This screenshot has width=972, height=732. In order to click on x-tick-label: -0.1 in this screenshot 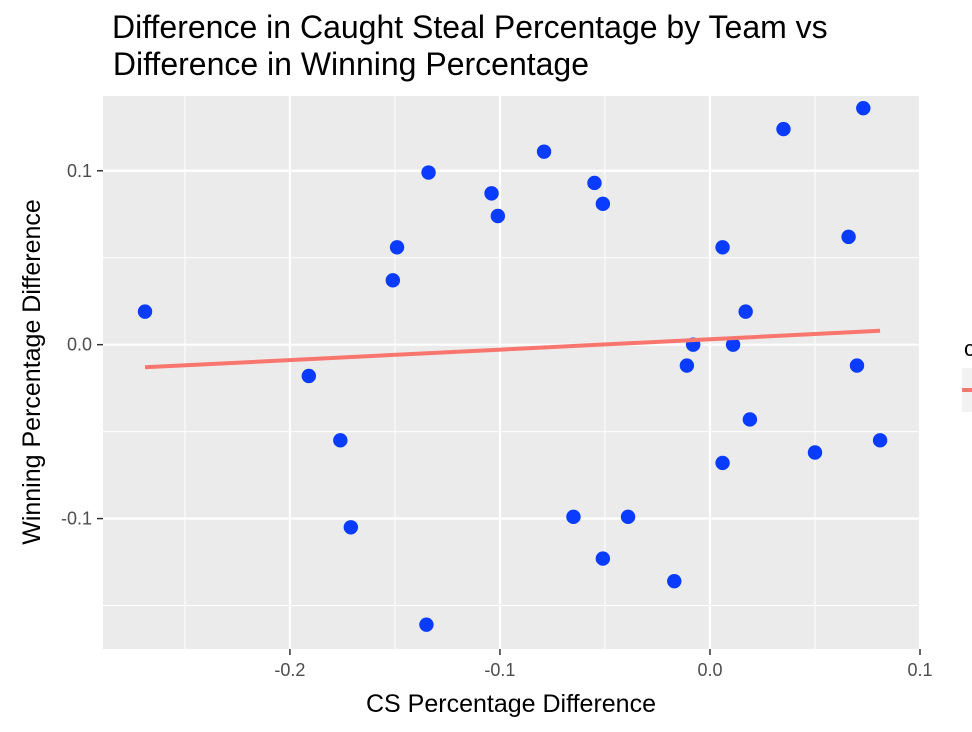, I will do `click(499, 670)`.